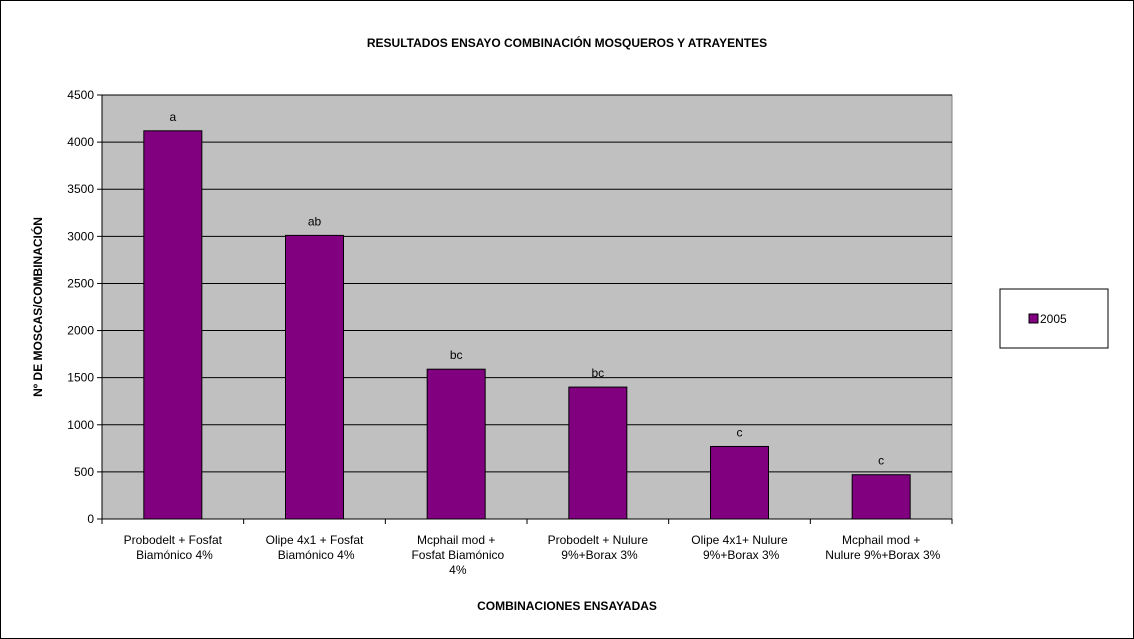  Describe the element at coordinates (567, 606) in the screenshot. I see `x-axis-label: COMBINACIONES ENSAYADAS` at that location.